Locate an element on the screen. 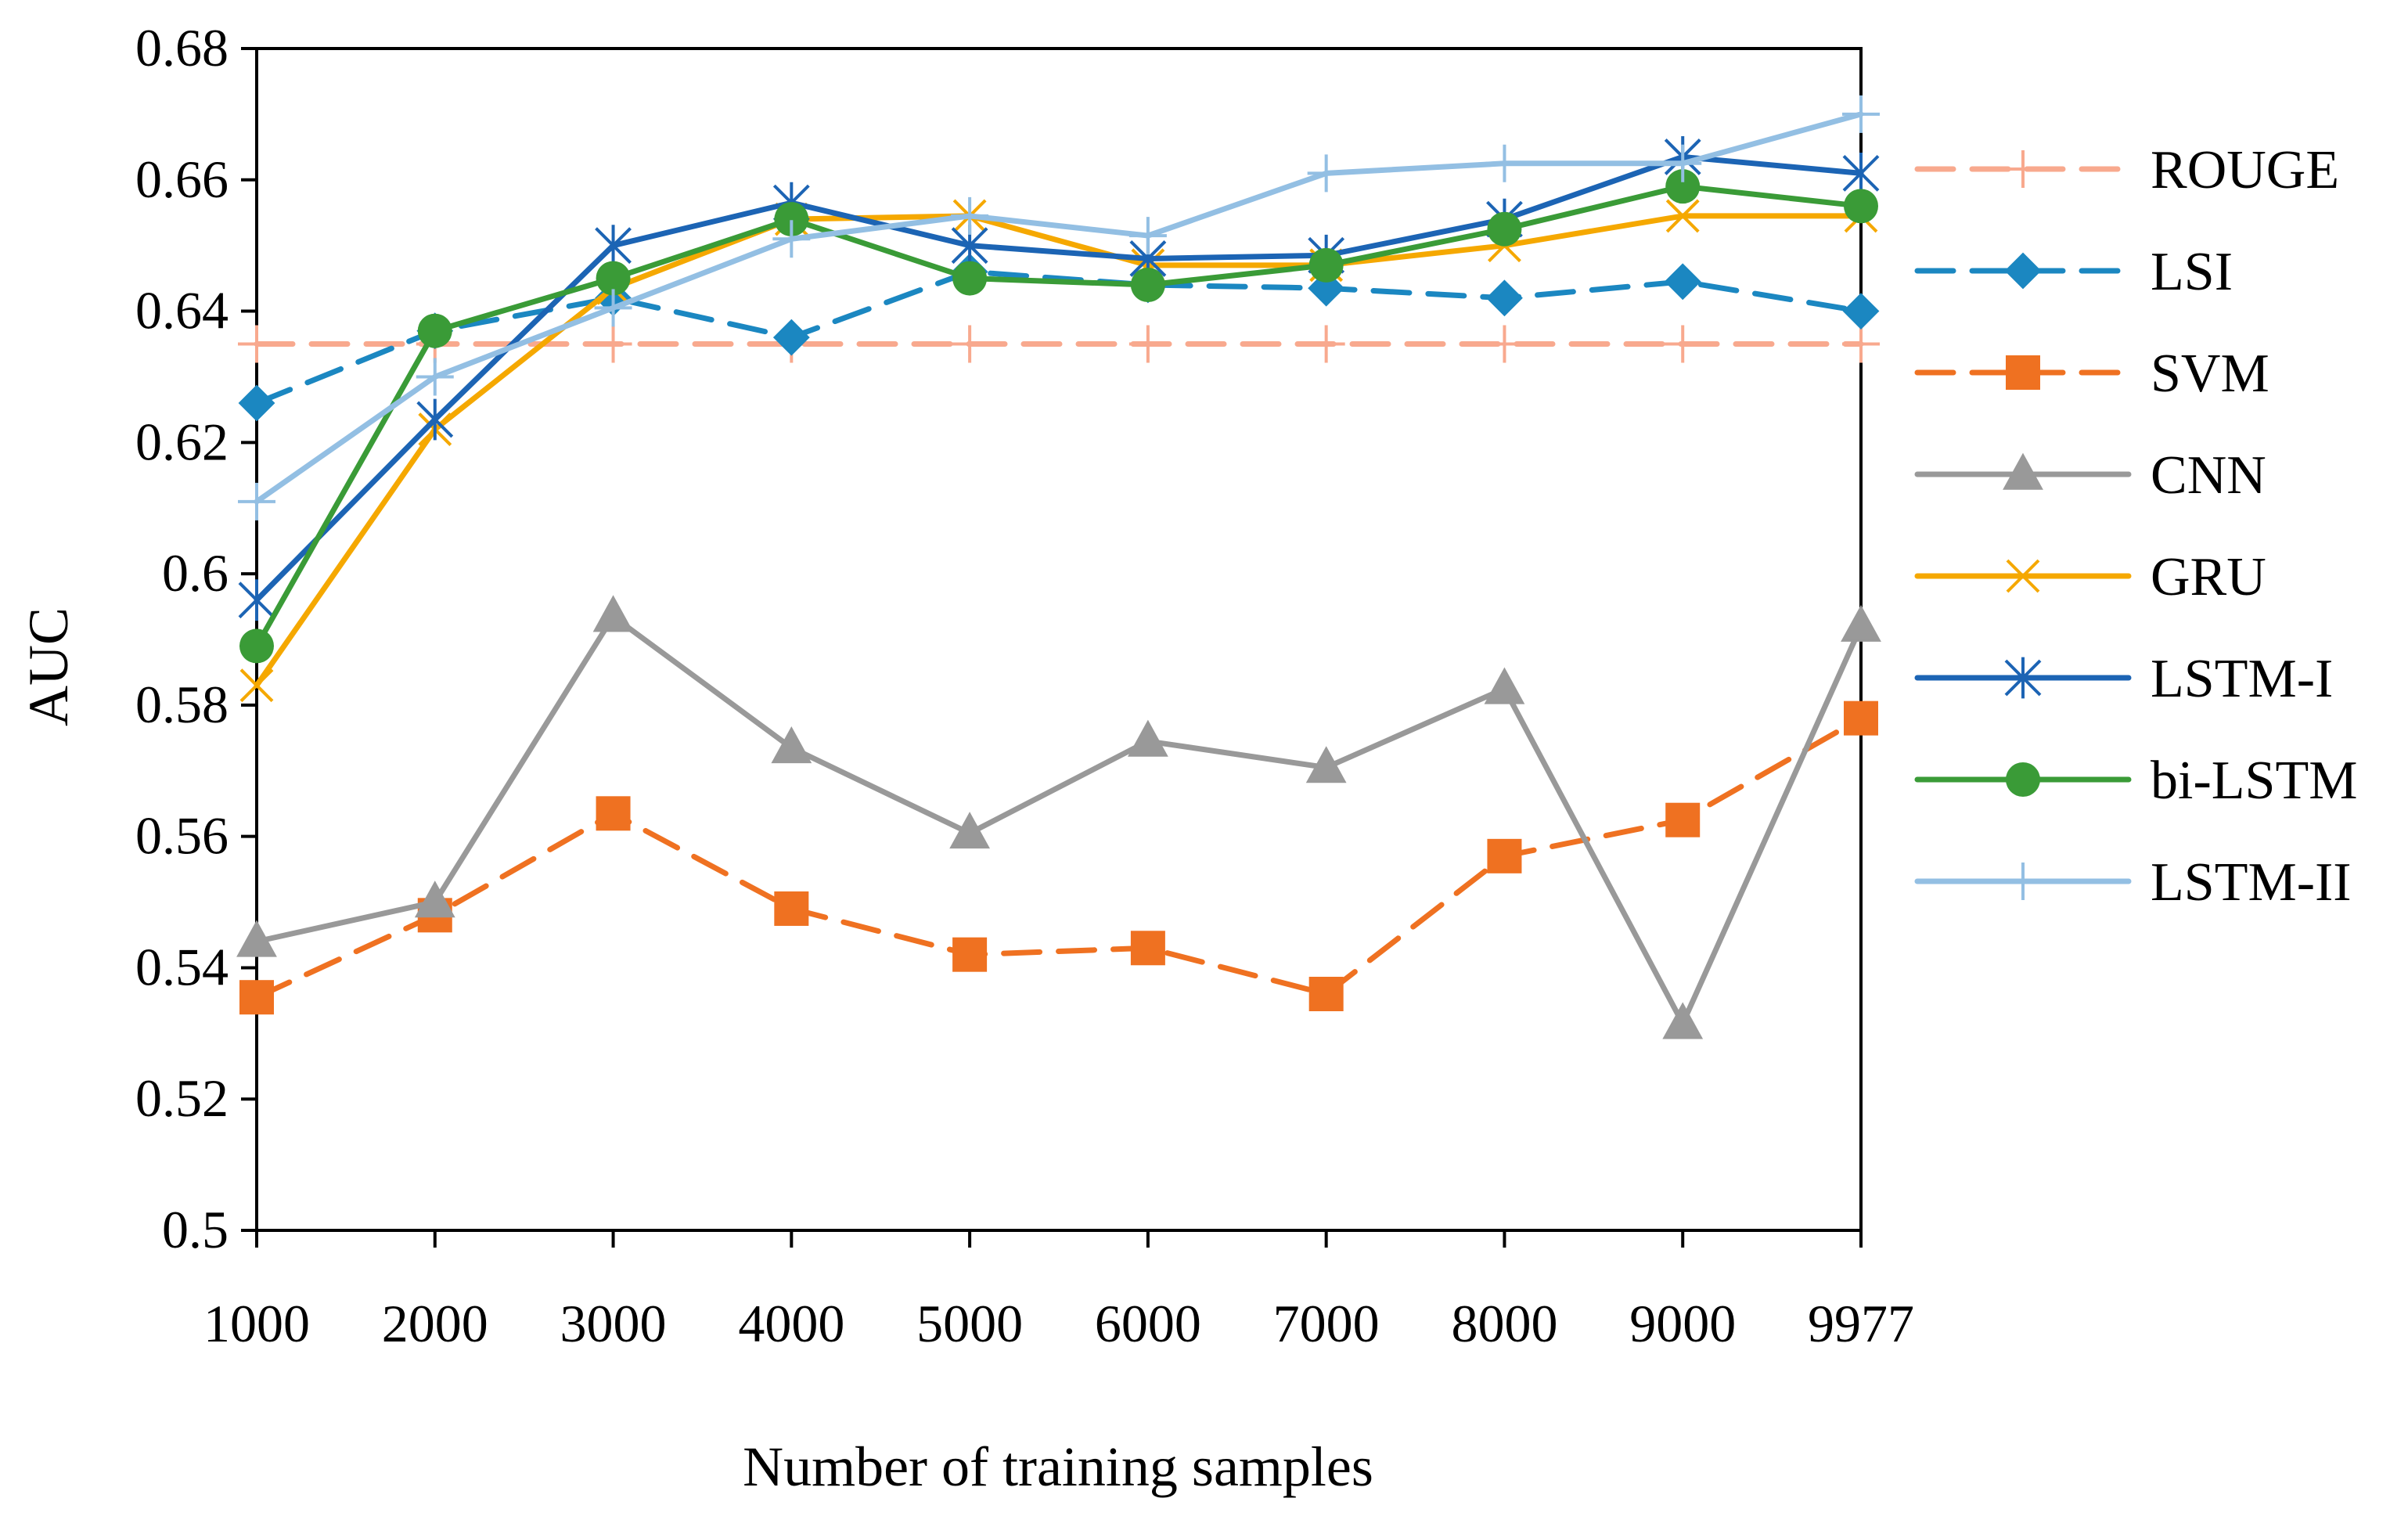 Image resolution: width=2408 pixels, height=1527 pixels. legend-item-lsi: LSI is located at coordinates (2073, 272).